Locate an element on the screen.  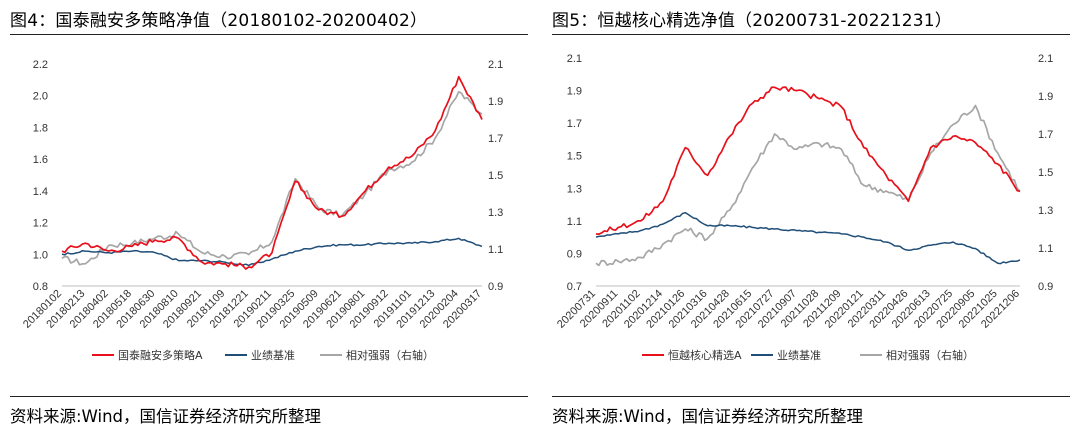
y-tick-label: 1.8 is located at coordinates (40, 128).